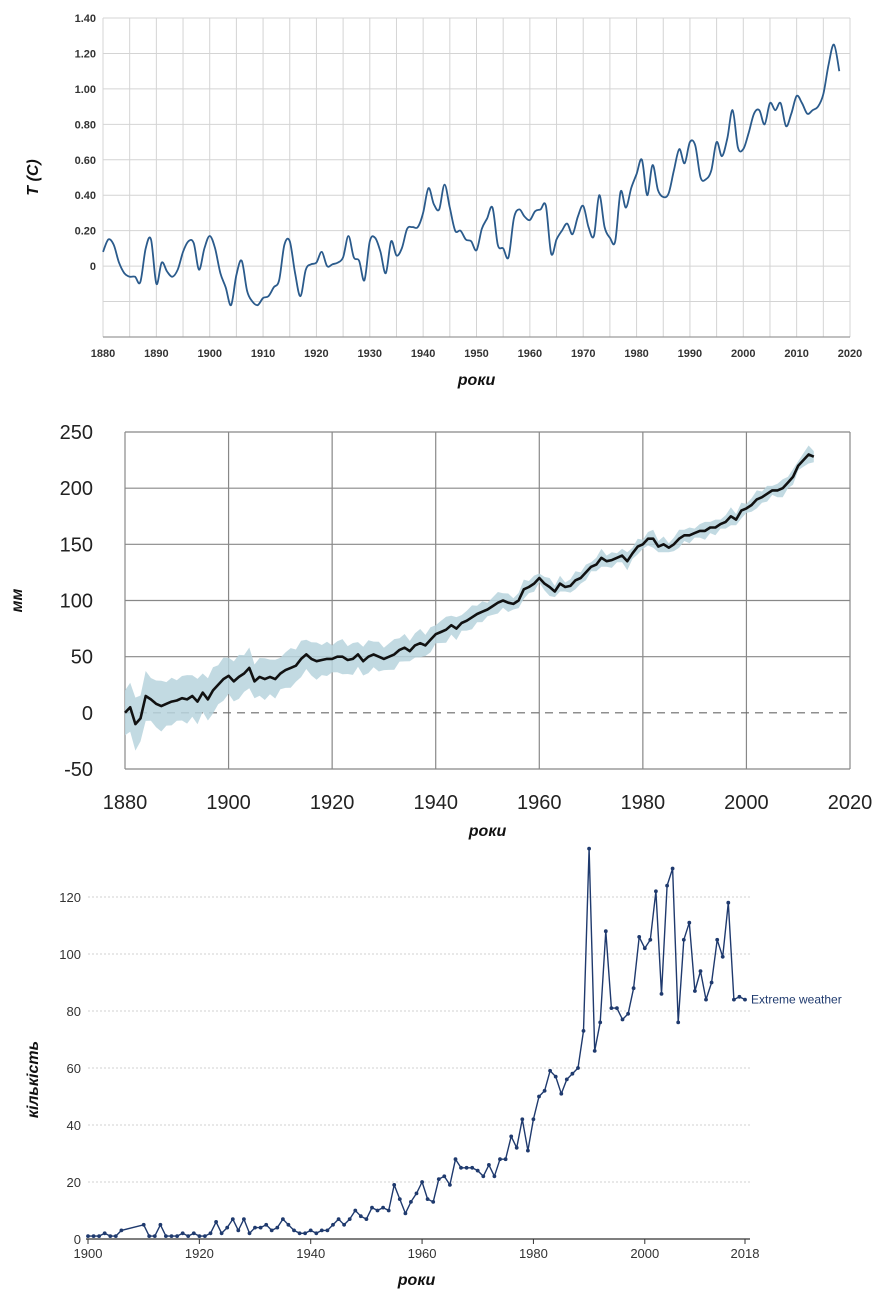 The image size is (882, 1291). I want to click on x-tick-label: 1910, so click(263, 354).